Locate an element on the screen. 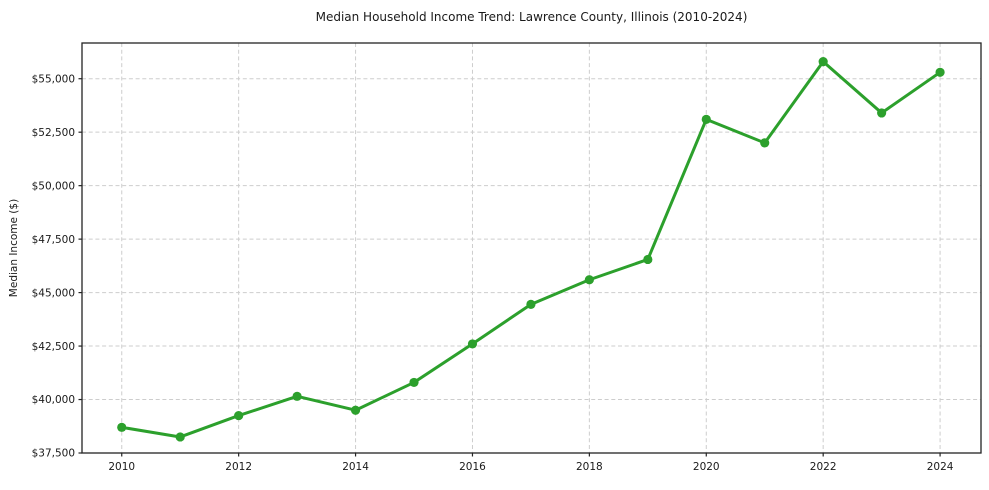 The image size is (989, 490). data-point-2012 is located at coordinates (239, 415).